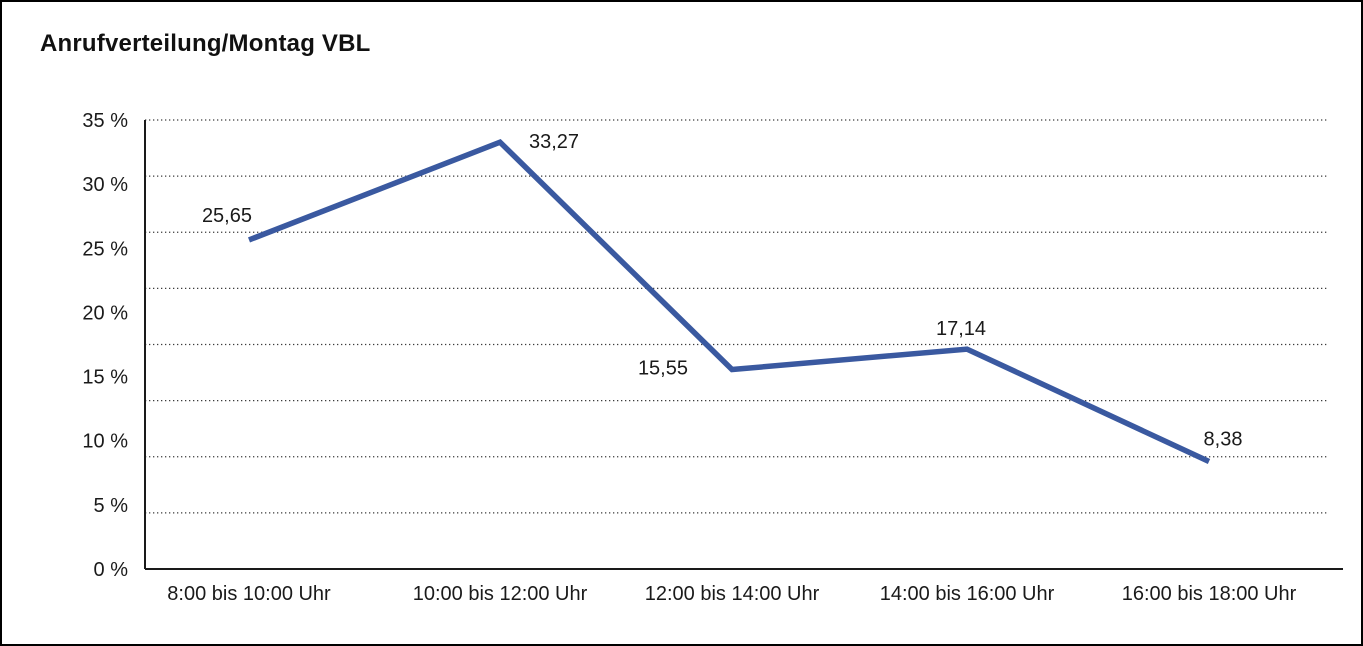 The width and height of the screenshot is (1363, 646). I want to click on x-axis-category-label: 12:00 bis 14:00 Uhr, so click(732, 594).